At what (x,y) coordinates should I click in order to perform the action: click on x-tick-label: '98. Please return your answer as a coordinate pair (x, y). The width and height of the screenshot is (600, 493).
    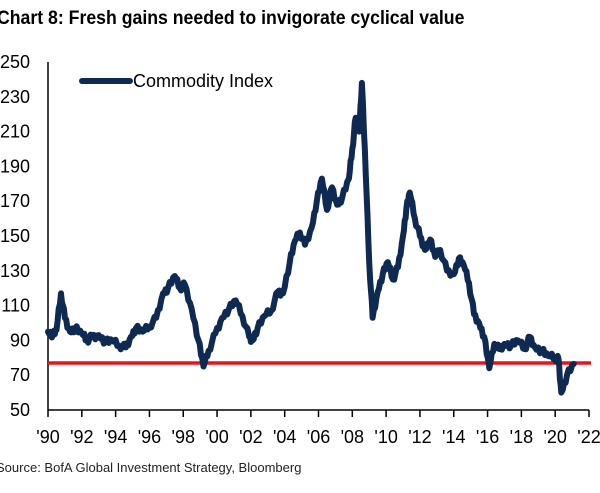
    Looking at the image, I should click on (183, 437).